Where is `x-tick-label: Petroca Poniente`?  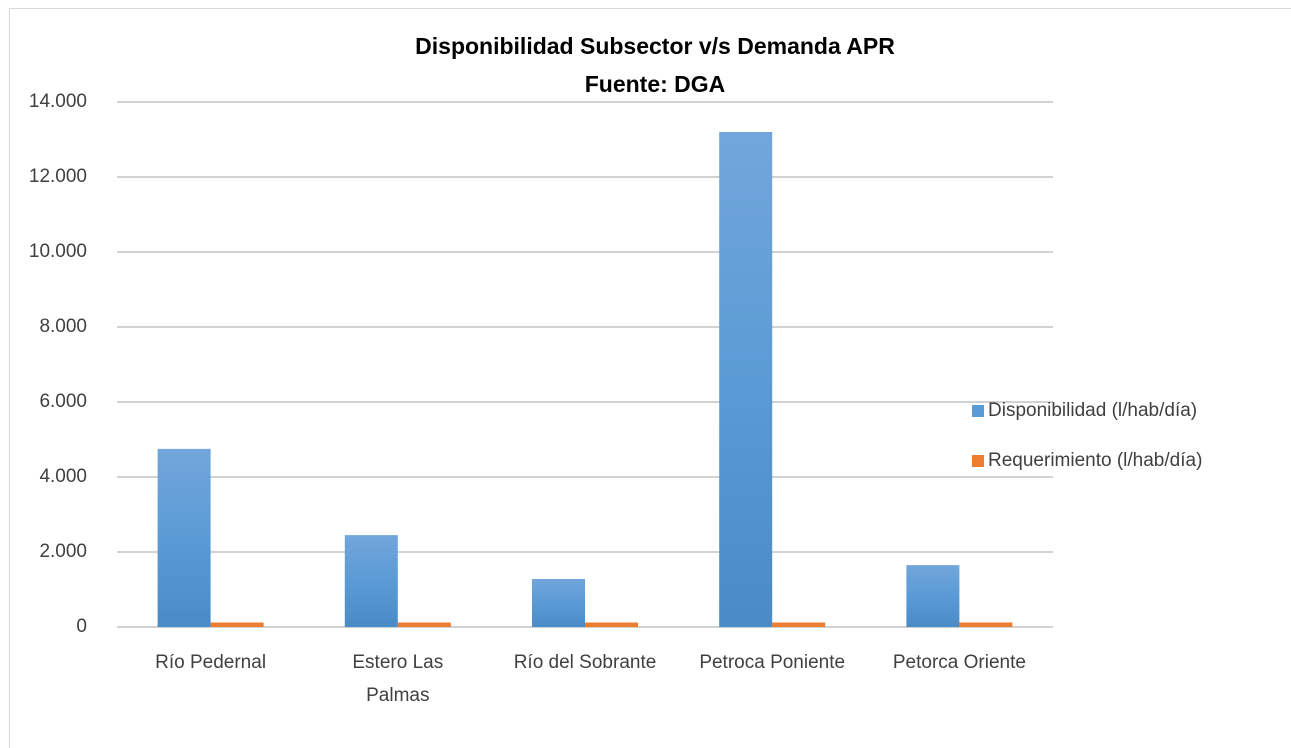 x-tick-label: Petroca Poniente is located at coordinates (772, 662).